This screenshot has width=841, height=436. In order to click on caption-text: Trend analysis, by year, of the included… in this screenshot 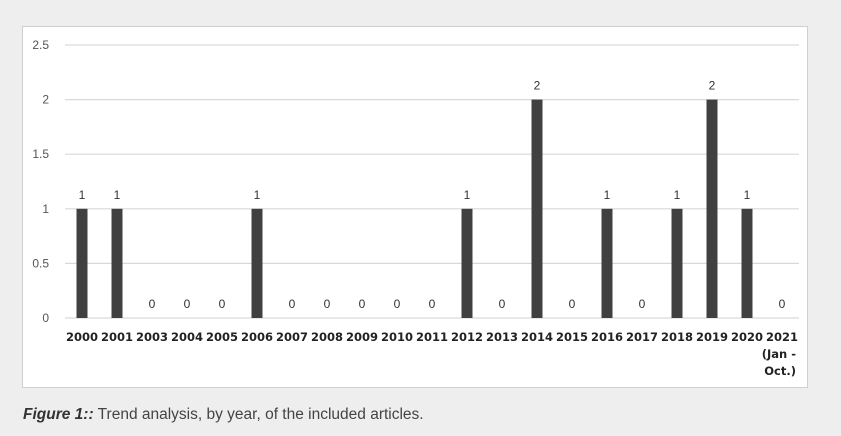, I will do `click(258, 414)`.